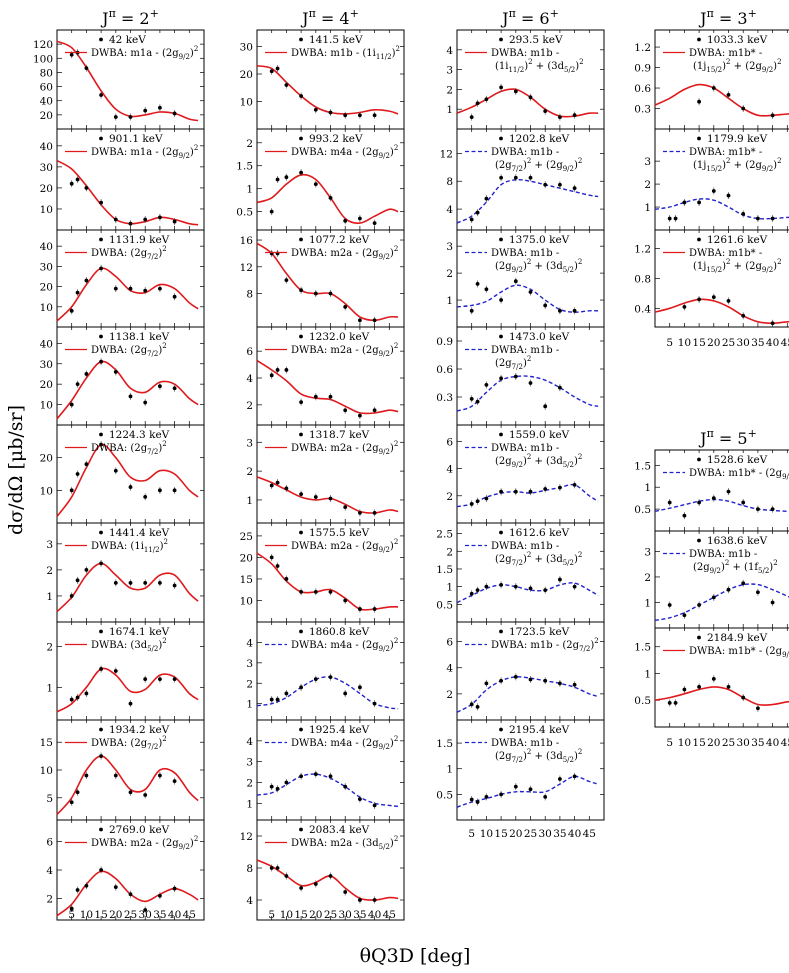 This screenshot has width=789, height=973. Describe the element at coordinates (246, 268) in the screenshot. I see `y-tick-label: 12` at that location.